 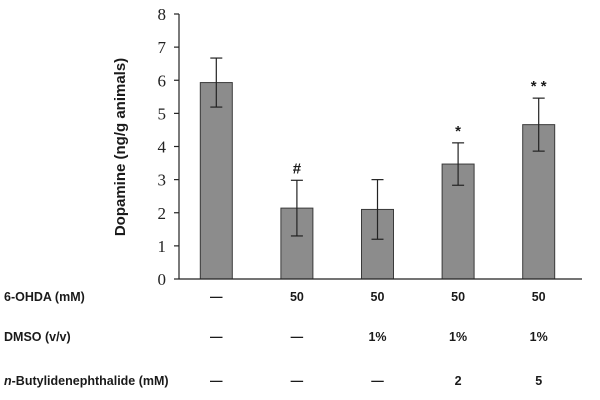 I want to click on y-tick-label: 2, so click(x=162, y=213).